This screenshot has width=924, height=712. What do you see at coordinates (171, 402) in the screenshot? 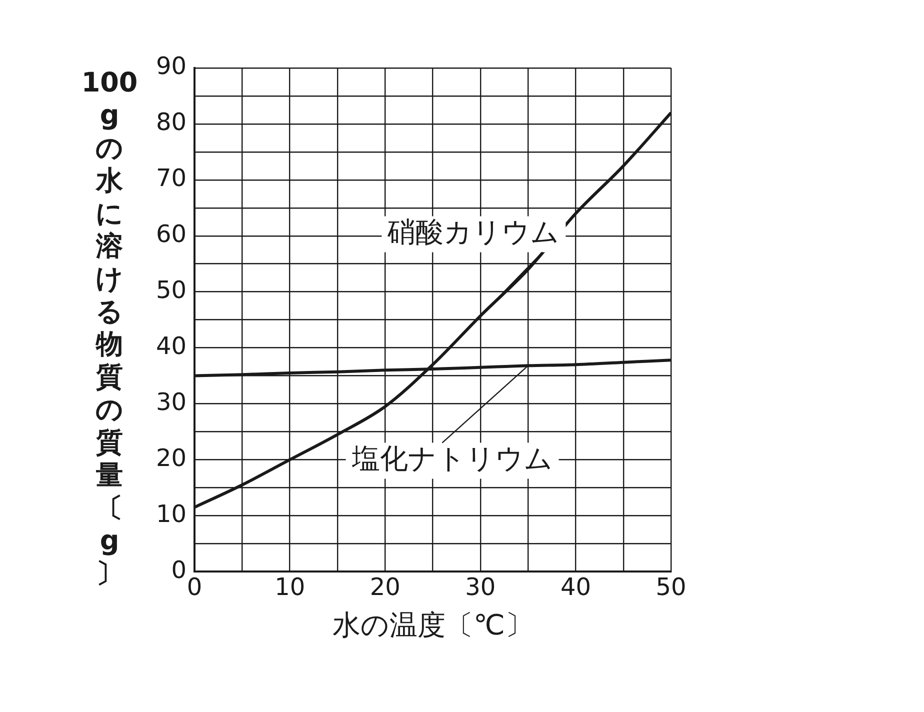
I see `y-tick-label: 30` at bounding box center [171, 402].